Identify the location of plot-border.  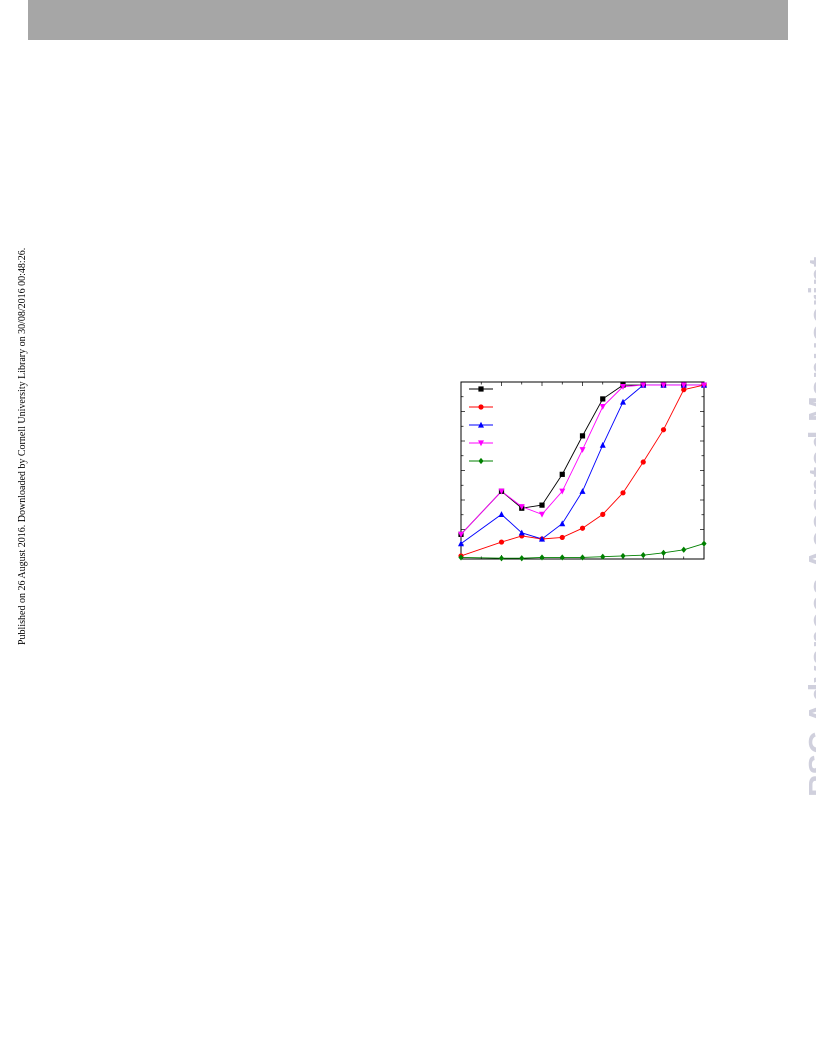
(582, 470).